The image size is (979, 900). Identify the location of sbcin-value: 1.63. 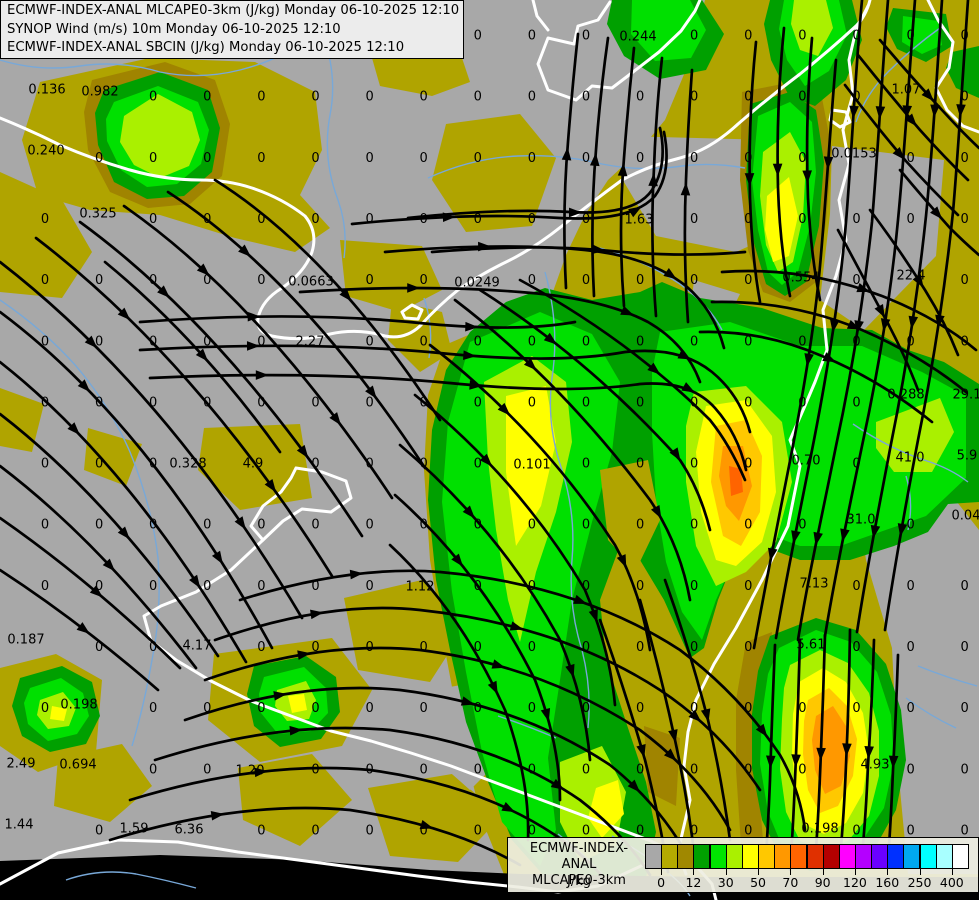
(639, 220).